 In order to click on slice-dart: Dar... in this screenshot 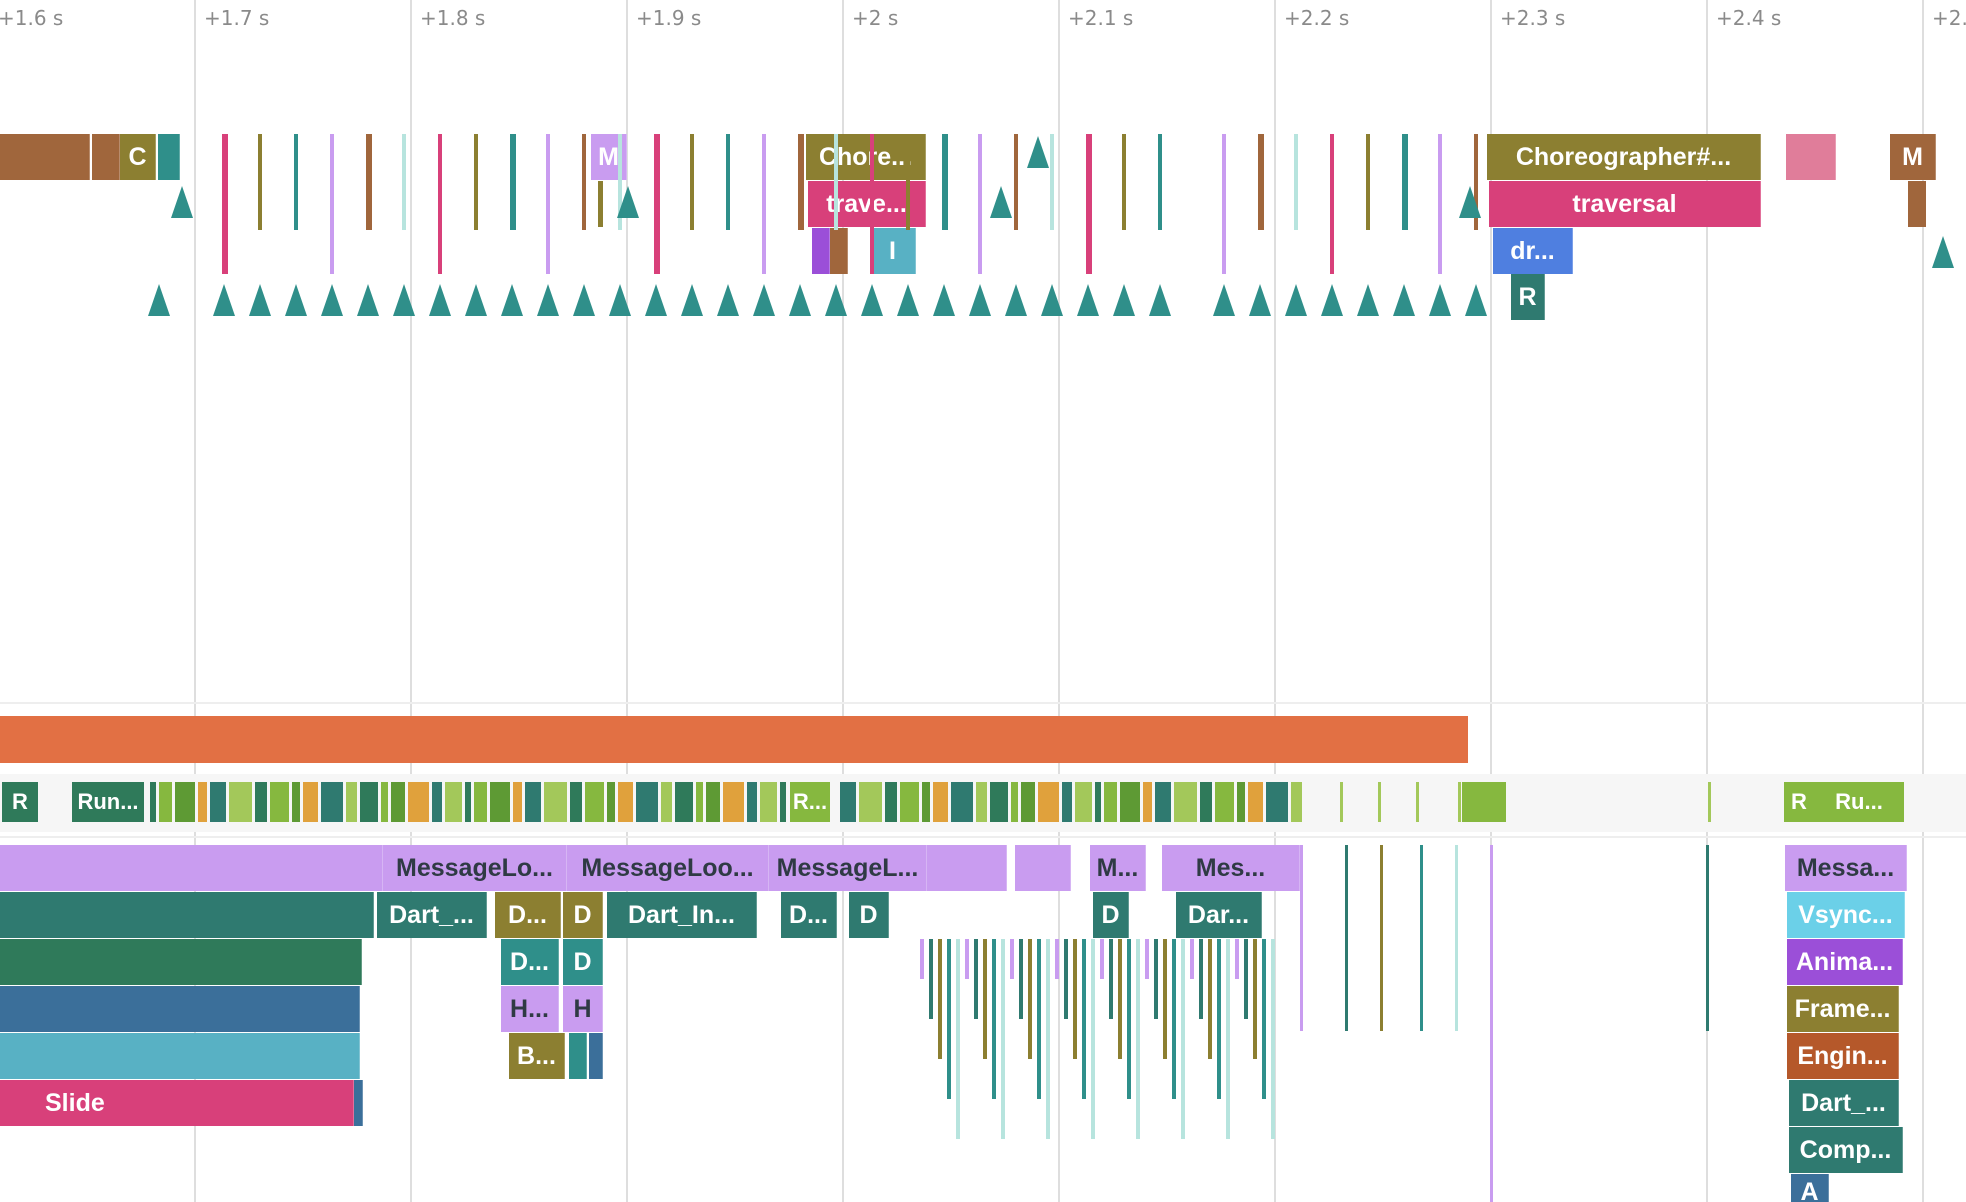, I will do `click(1219, 915)`.